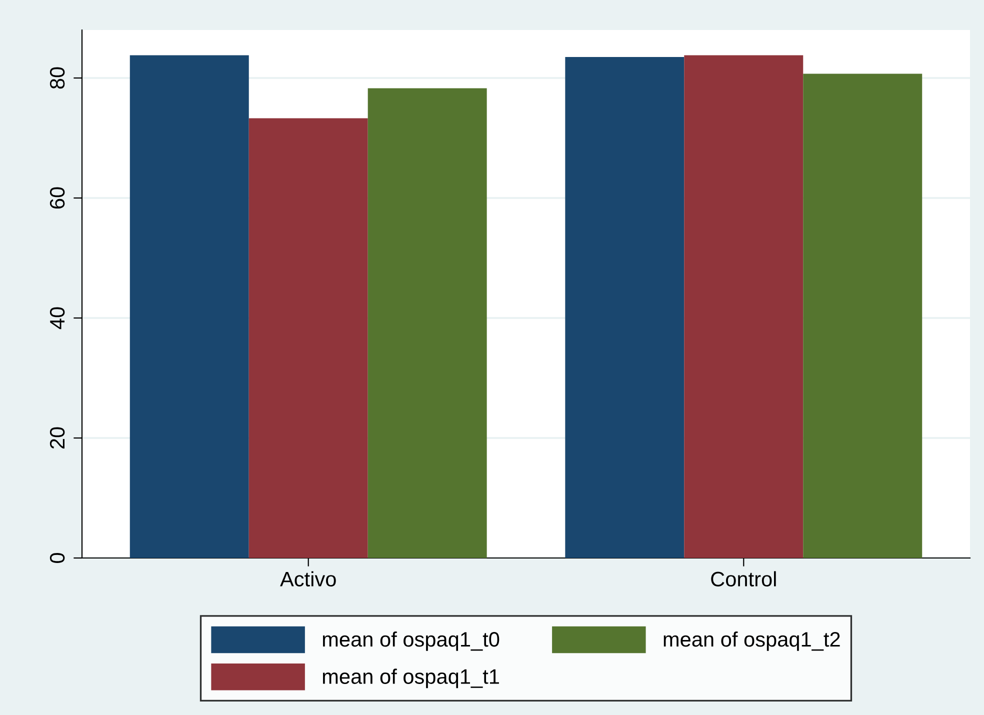 This screenshot has width=984, height=715. I want to click on y-tick-label: 60, so click(57, 198).